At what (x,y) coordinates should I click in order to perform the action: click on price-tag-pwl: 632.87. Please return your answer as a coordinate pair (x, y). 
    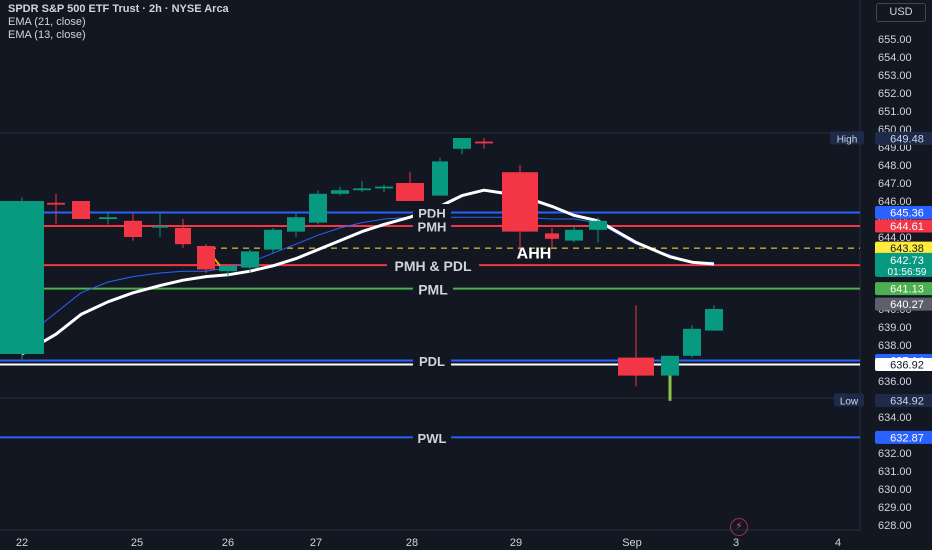
    Looking at the image, I should click on (907, 438).